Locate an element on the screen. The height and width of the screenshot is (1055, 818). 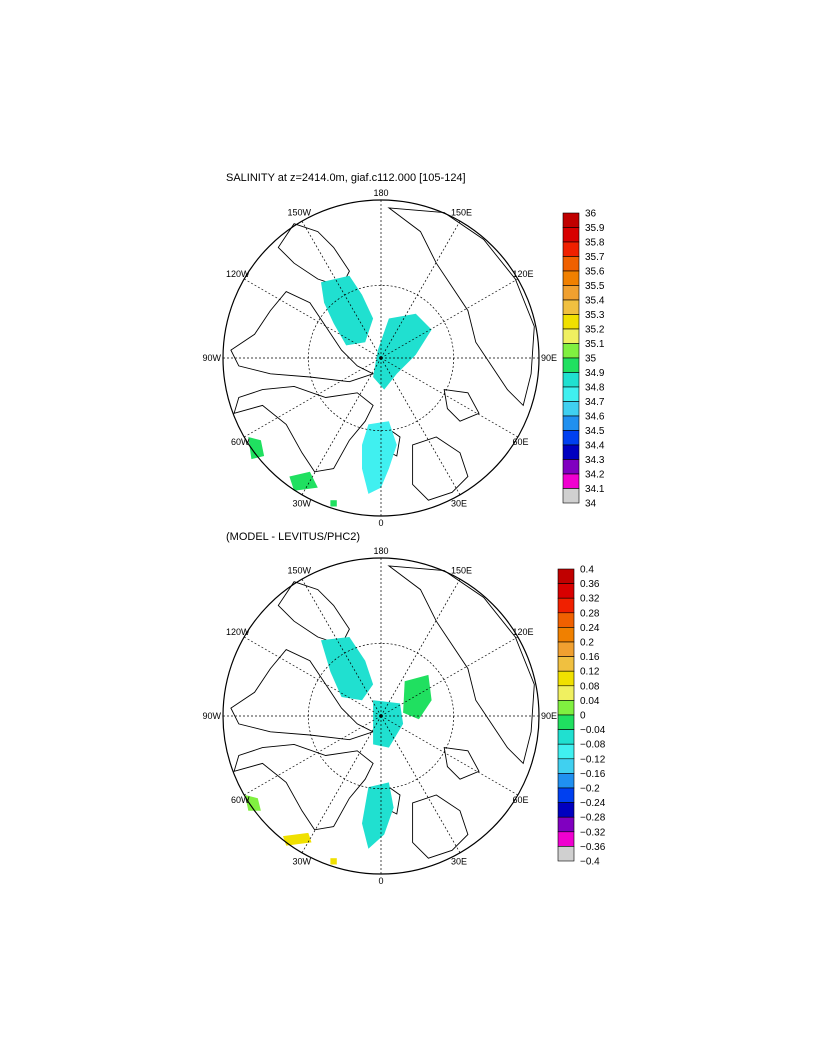
colorbar-label-5: 0.2 is located at coordinates (587, 643).